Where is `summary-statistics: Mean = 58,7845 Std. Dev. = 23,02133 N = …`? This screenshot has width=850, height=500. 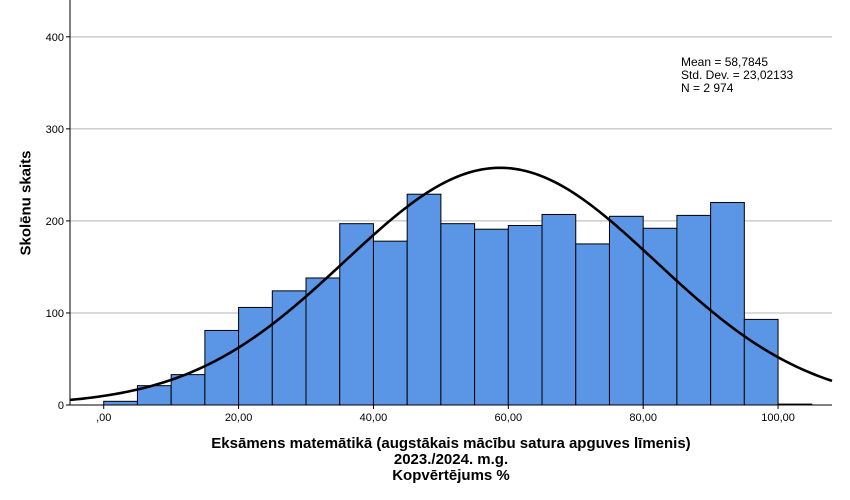
summary-statistics: Mean = 58,7845 Std. Dev. = 23,02133 N = … is located at coordinates (737, 75).